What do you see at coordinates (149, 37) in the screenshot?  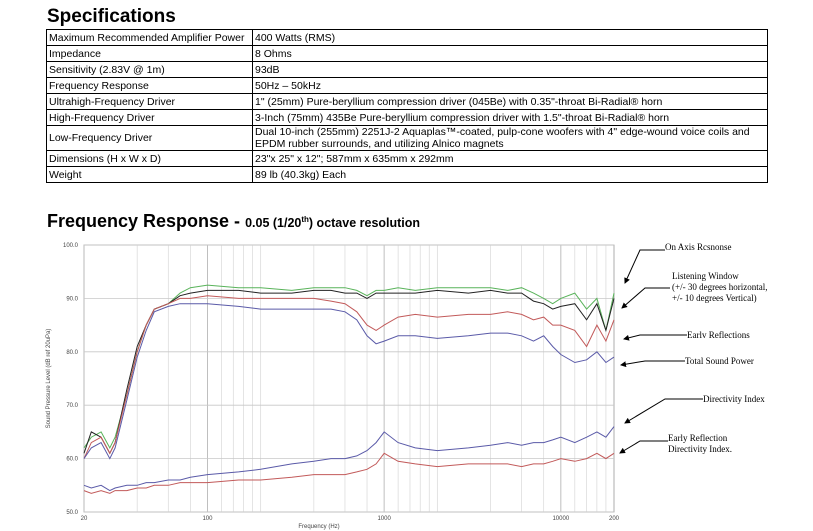 I see `spec-label: Maximum Recommended Amplifier Power` at bounding box center [149, 37].